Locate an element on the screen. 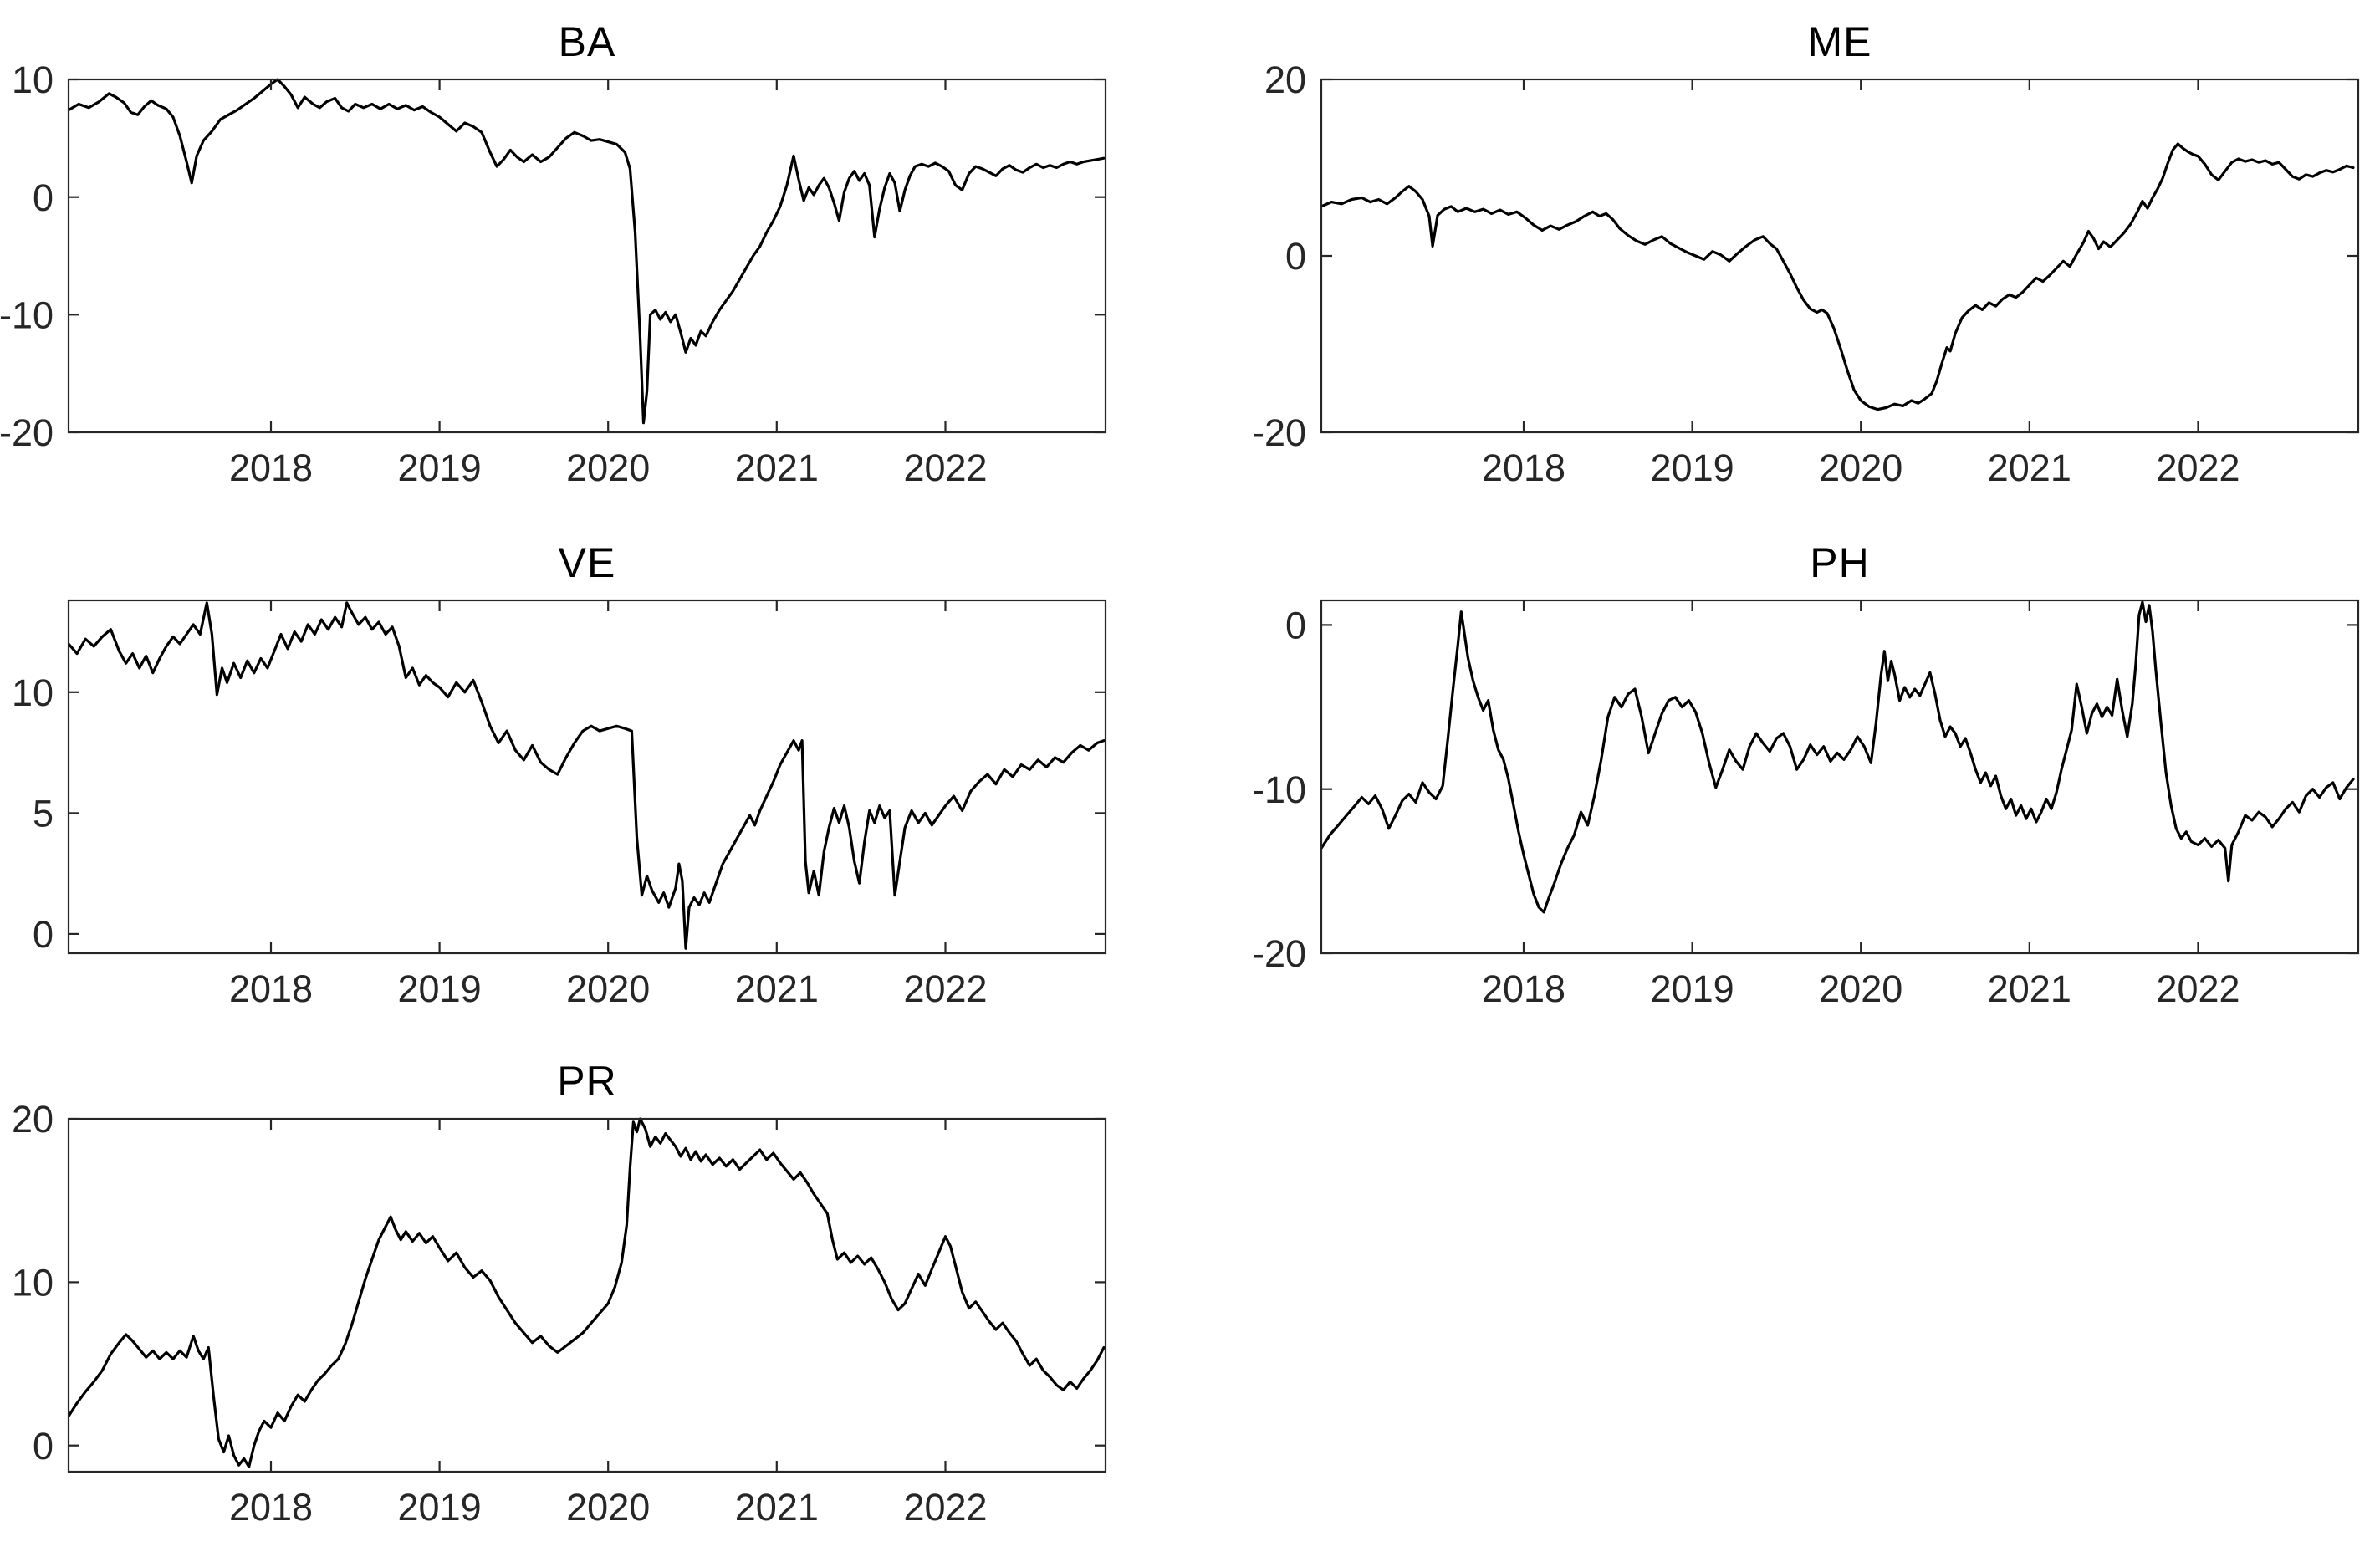 The height and width of the screenshot is (1562, 2380). ba-y-tick-label: -10 is located at coordinates (27, 315).